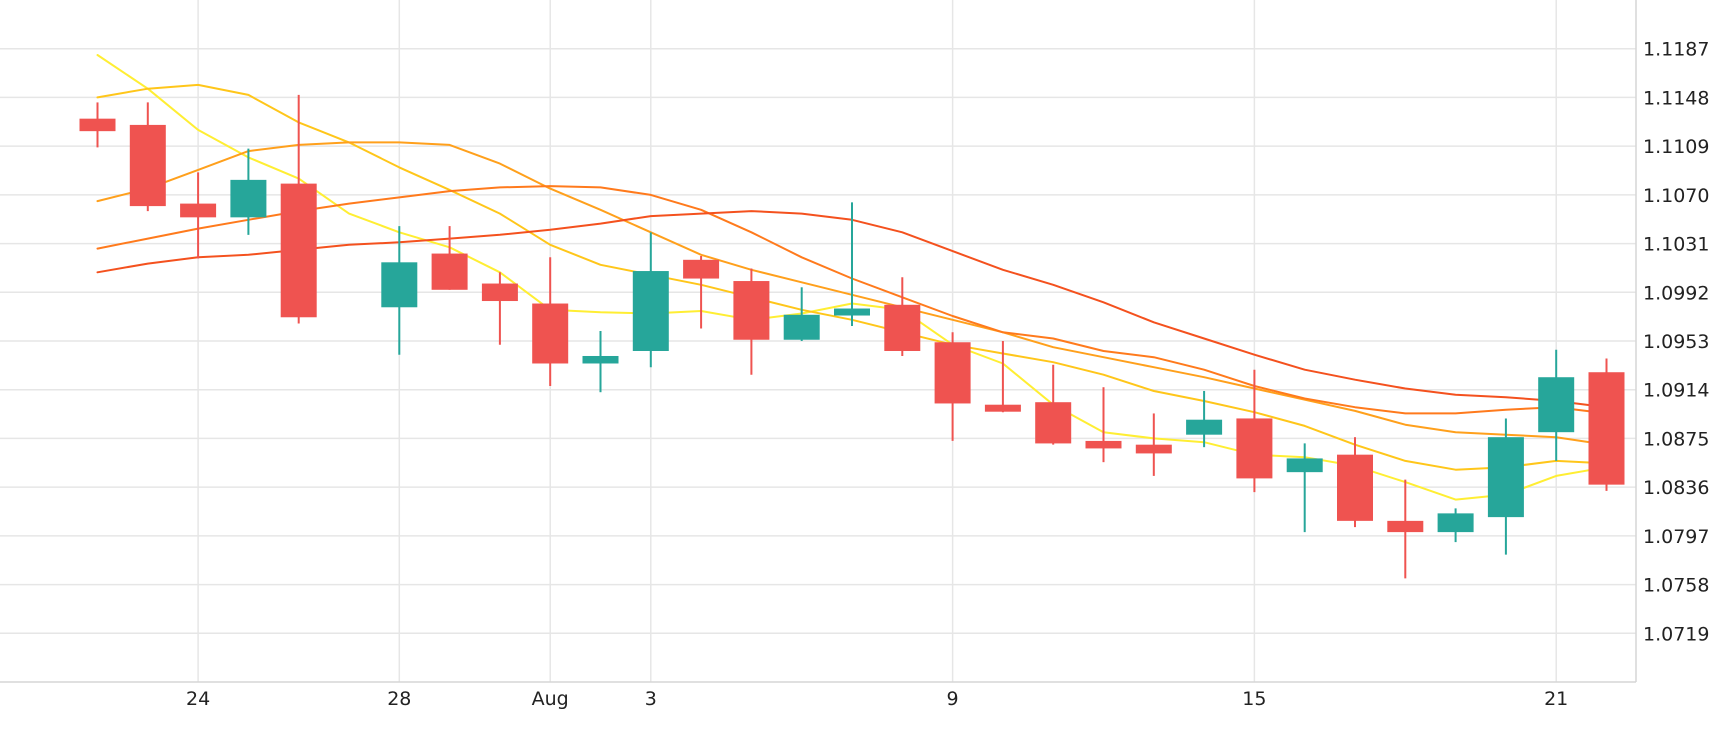  Describe the element at coordinates (198, 699) in the screenshot. I see `x-tick-label: 24` at that location.